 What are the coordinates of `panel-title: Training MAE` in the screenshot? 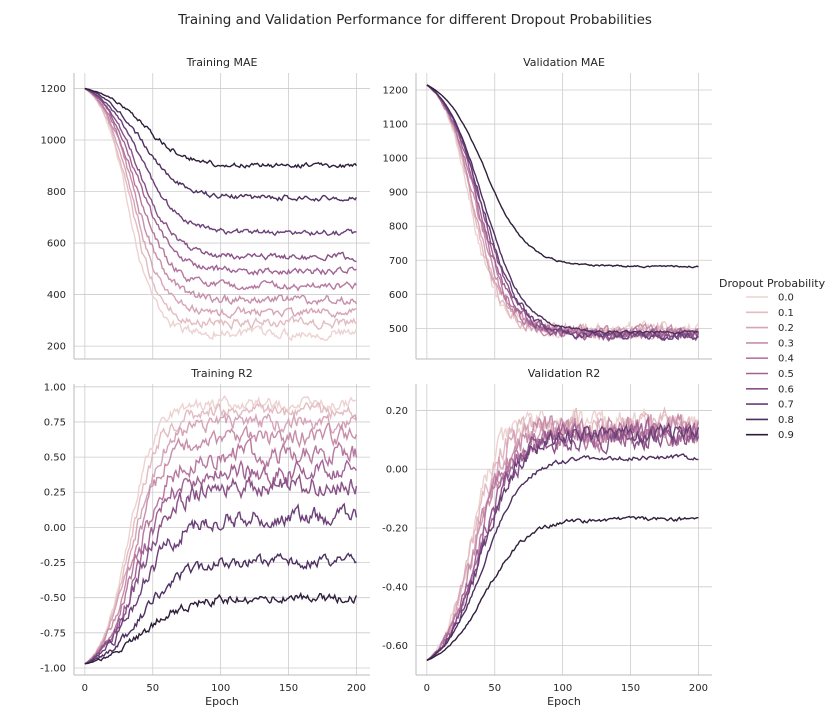 It's located at (222, 62).